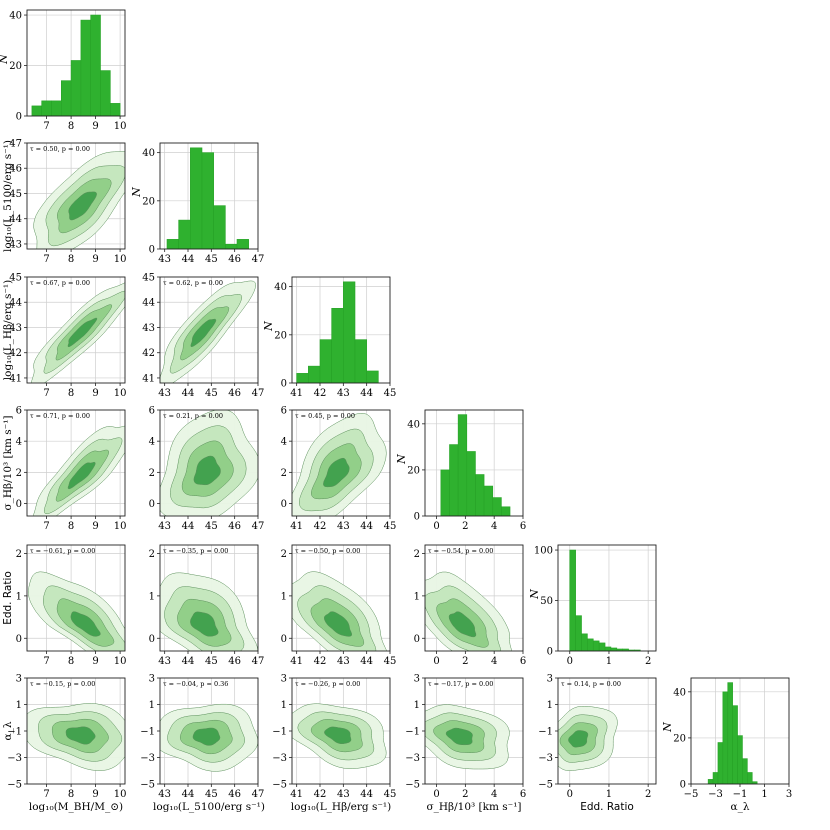  I want to click on scatter-panel-r4c3-xtick-label: 0, so click(436, 661).